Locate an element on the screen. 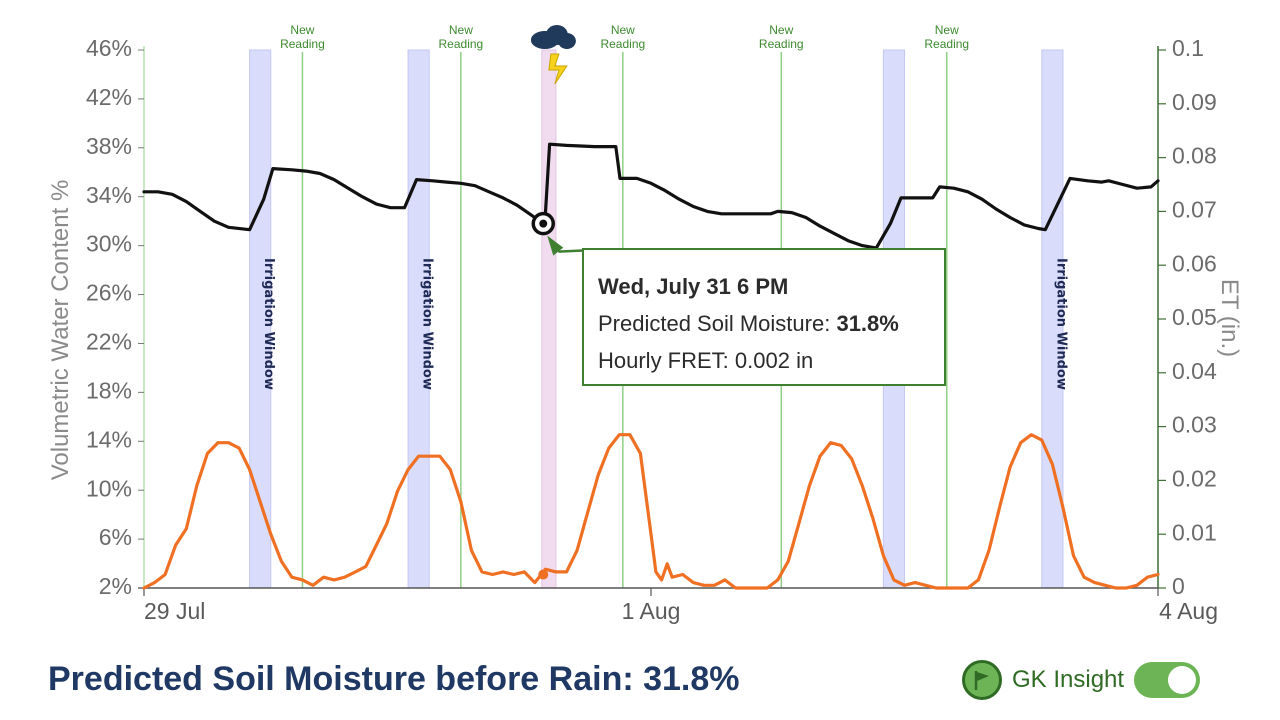 This screenshot has width=1280, height=720. left-tick-label: 10% is located at coordinates (109, 488).